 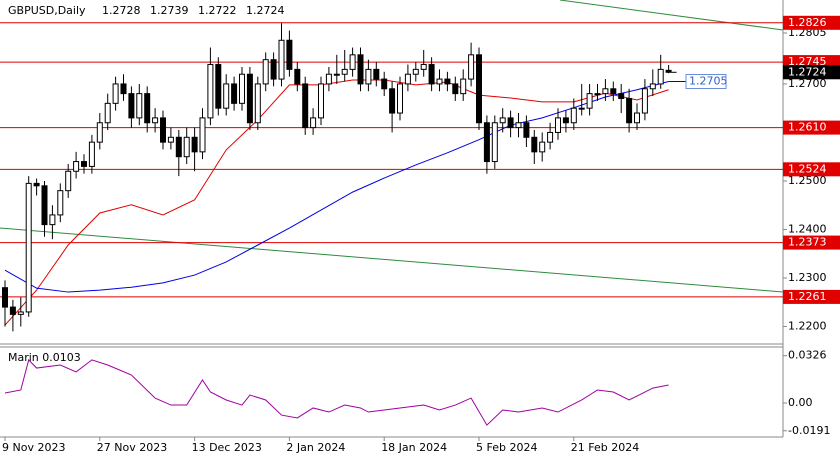 What do you see at coordinates (336, 392) in the screenshot?
I see `oscillator-line` at bounding box center [336, 392].